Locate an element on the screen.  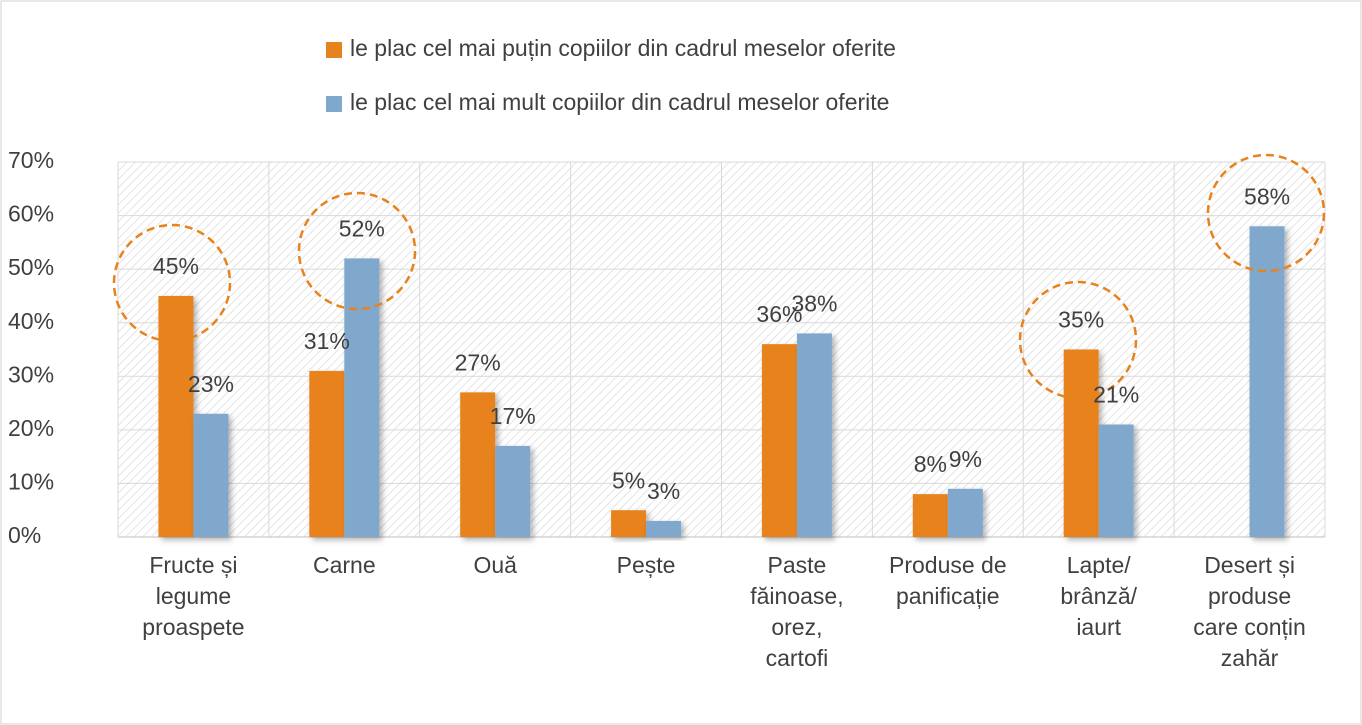
y-tick-label: 0% is located at coordinates (24, 535).